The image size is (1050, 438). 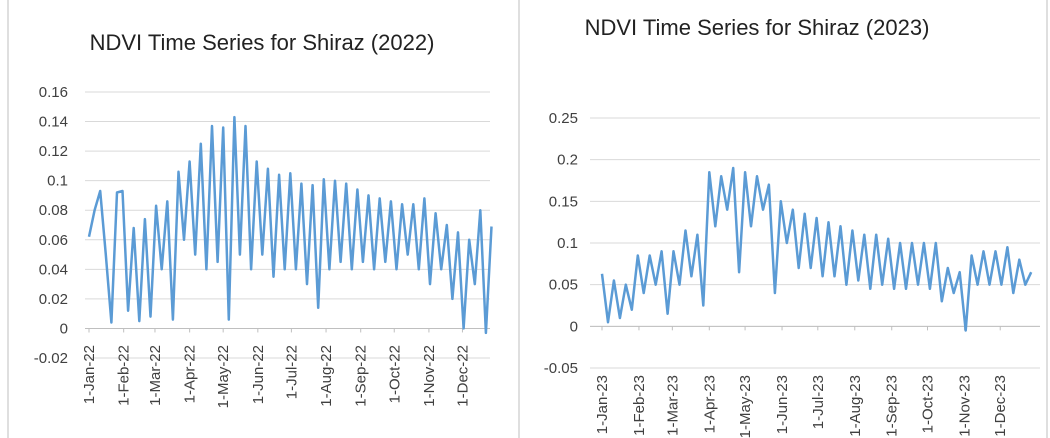 I want to click on y-tick-label: 0.06, so click(x=53, y=240).